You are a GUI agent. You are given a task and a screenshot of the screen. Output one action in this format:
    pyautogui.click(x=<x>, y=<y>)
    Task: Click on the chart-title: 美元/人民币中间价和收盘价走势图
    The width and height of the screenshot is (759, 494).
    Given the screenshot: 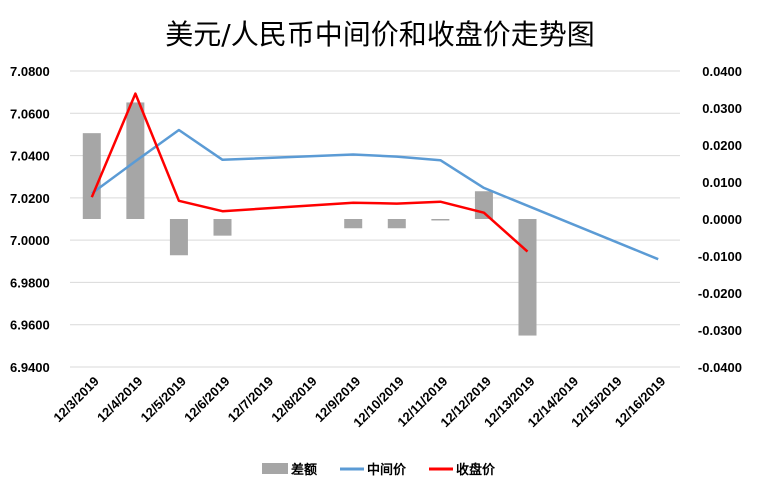 What is the action you would take?
    pyautogui.click(x=379, y=34)
    